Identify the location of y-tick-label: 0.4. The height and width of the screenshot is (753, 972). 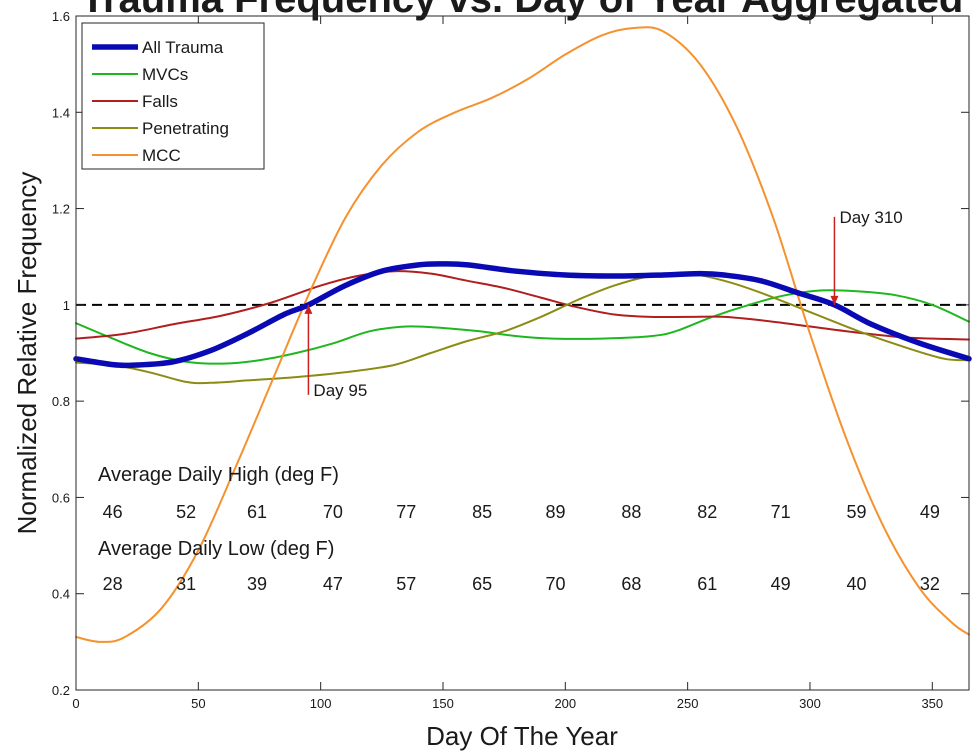
(61, 594).